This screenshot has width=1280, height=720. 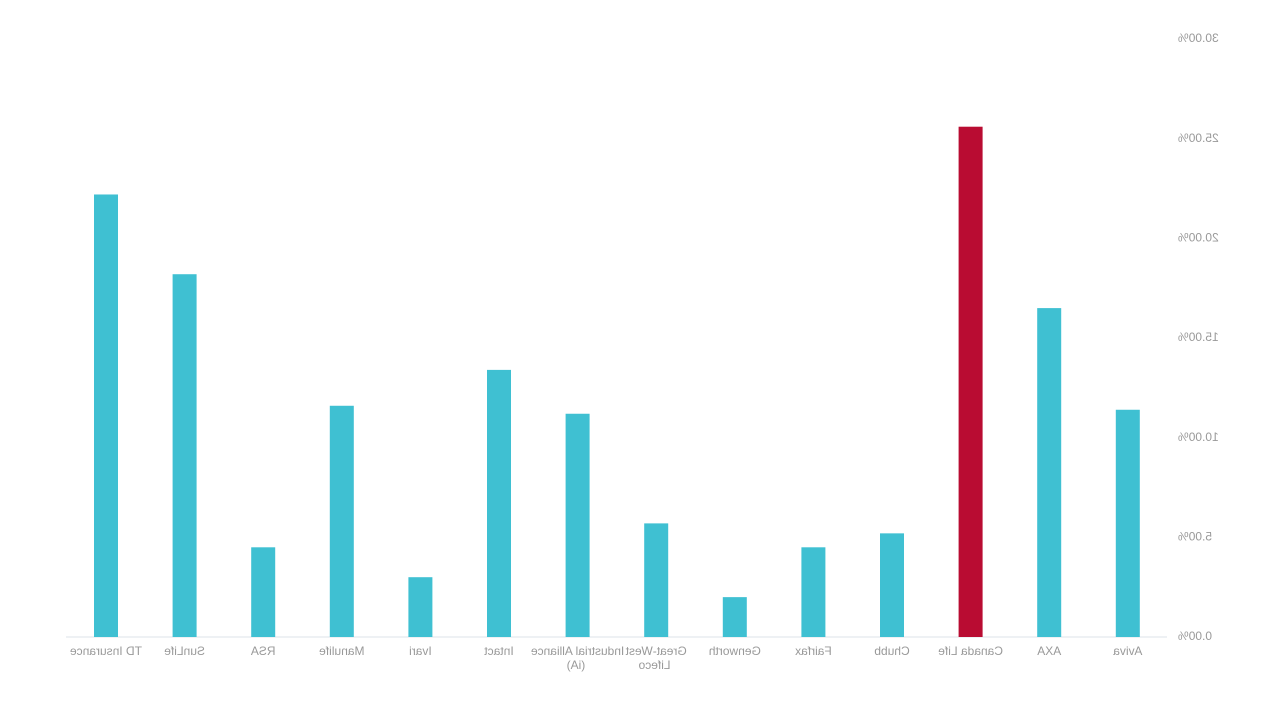 What do you see at coordinates (263, 651) in the screenshot?
I see `x-tick-label: RSA` at bounding box center [263, 651].